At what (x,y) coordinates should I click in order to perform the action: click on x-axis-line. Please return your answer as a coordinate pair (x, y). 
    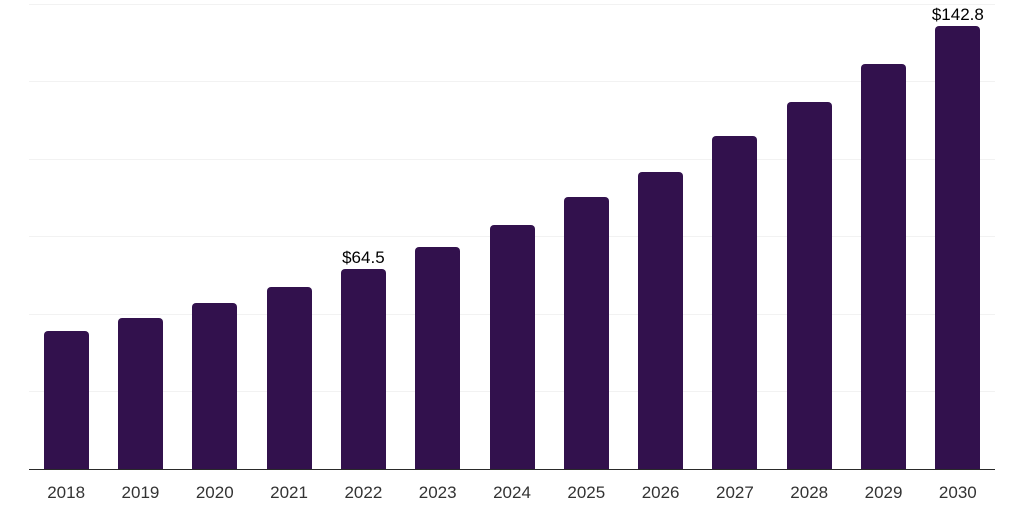
    Looking at the image, I should click on (512, 469).